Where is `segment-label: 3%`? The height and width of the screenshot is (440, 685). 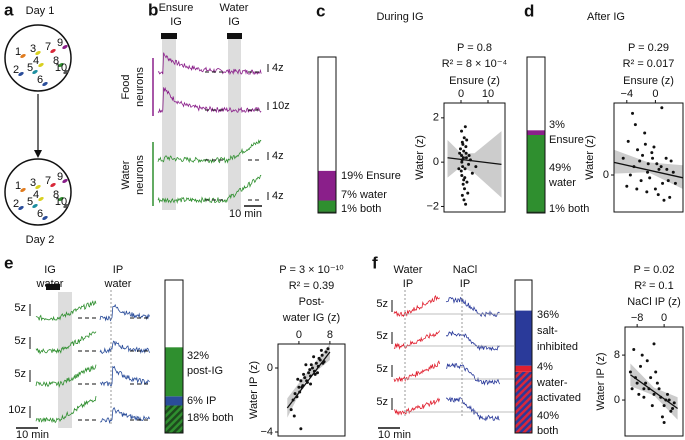 segment-label: 3% is located at coordinates (557, 125).